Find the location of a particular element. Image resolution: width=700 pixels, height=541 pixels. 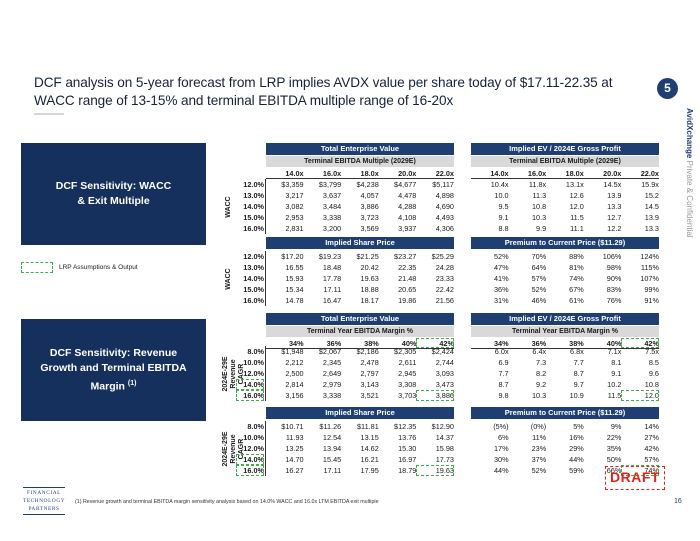

table-cell: 10.0 is located at coordinates (501, 195).